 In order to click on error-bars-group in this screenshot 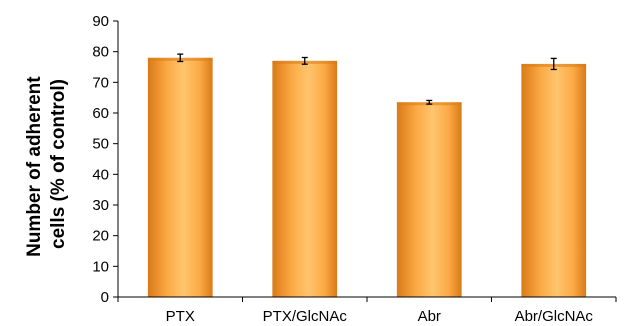, I will do `click(367, 79)`.